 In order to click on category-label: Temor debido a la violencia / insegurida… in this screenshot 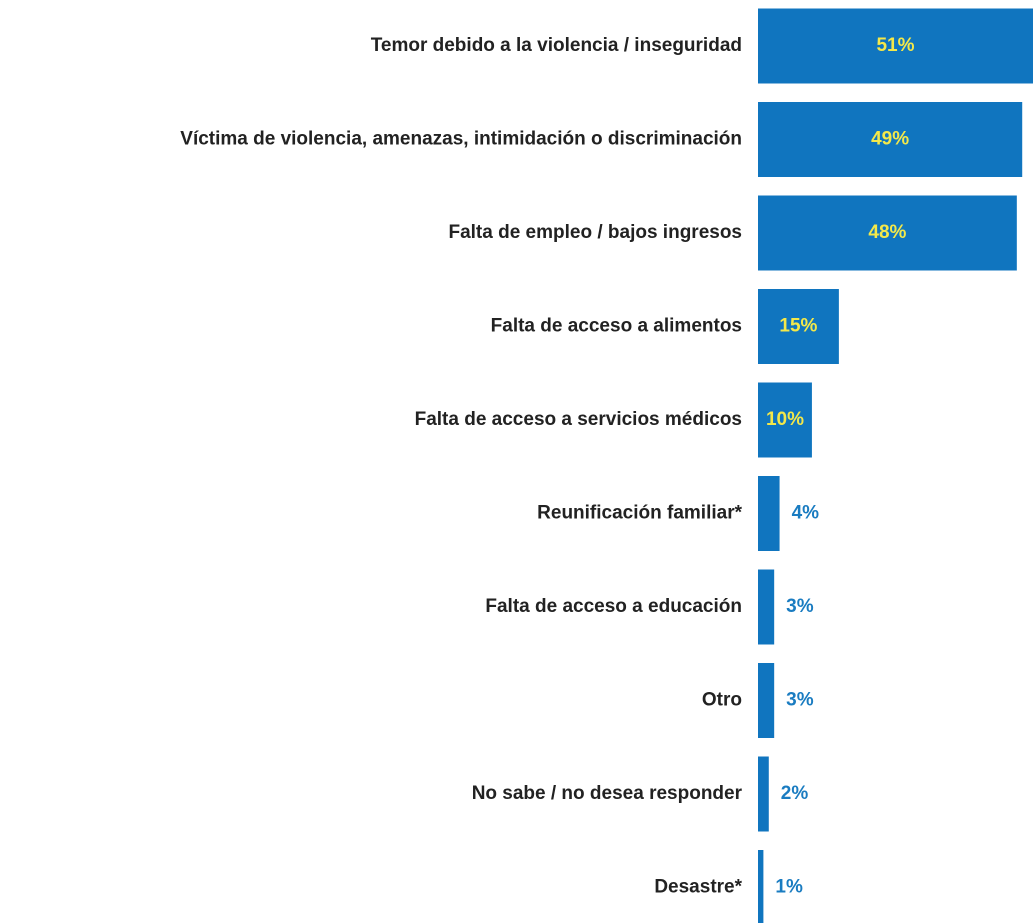, I will do `click(556, 45)`.